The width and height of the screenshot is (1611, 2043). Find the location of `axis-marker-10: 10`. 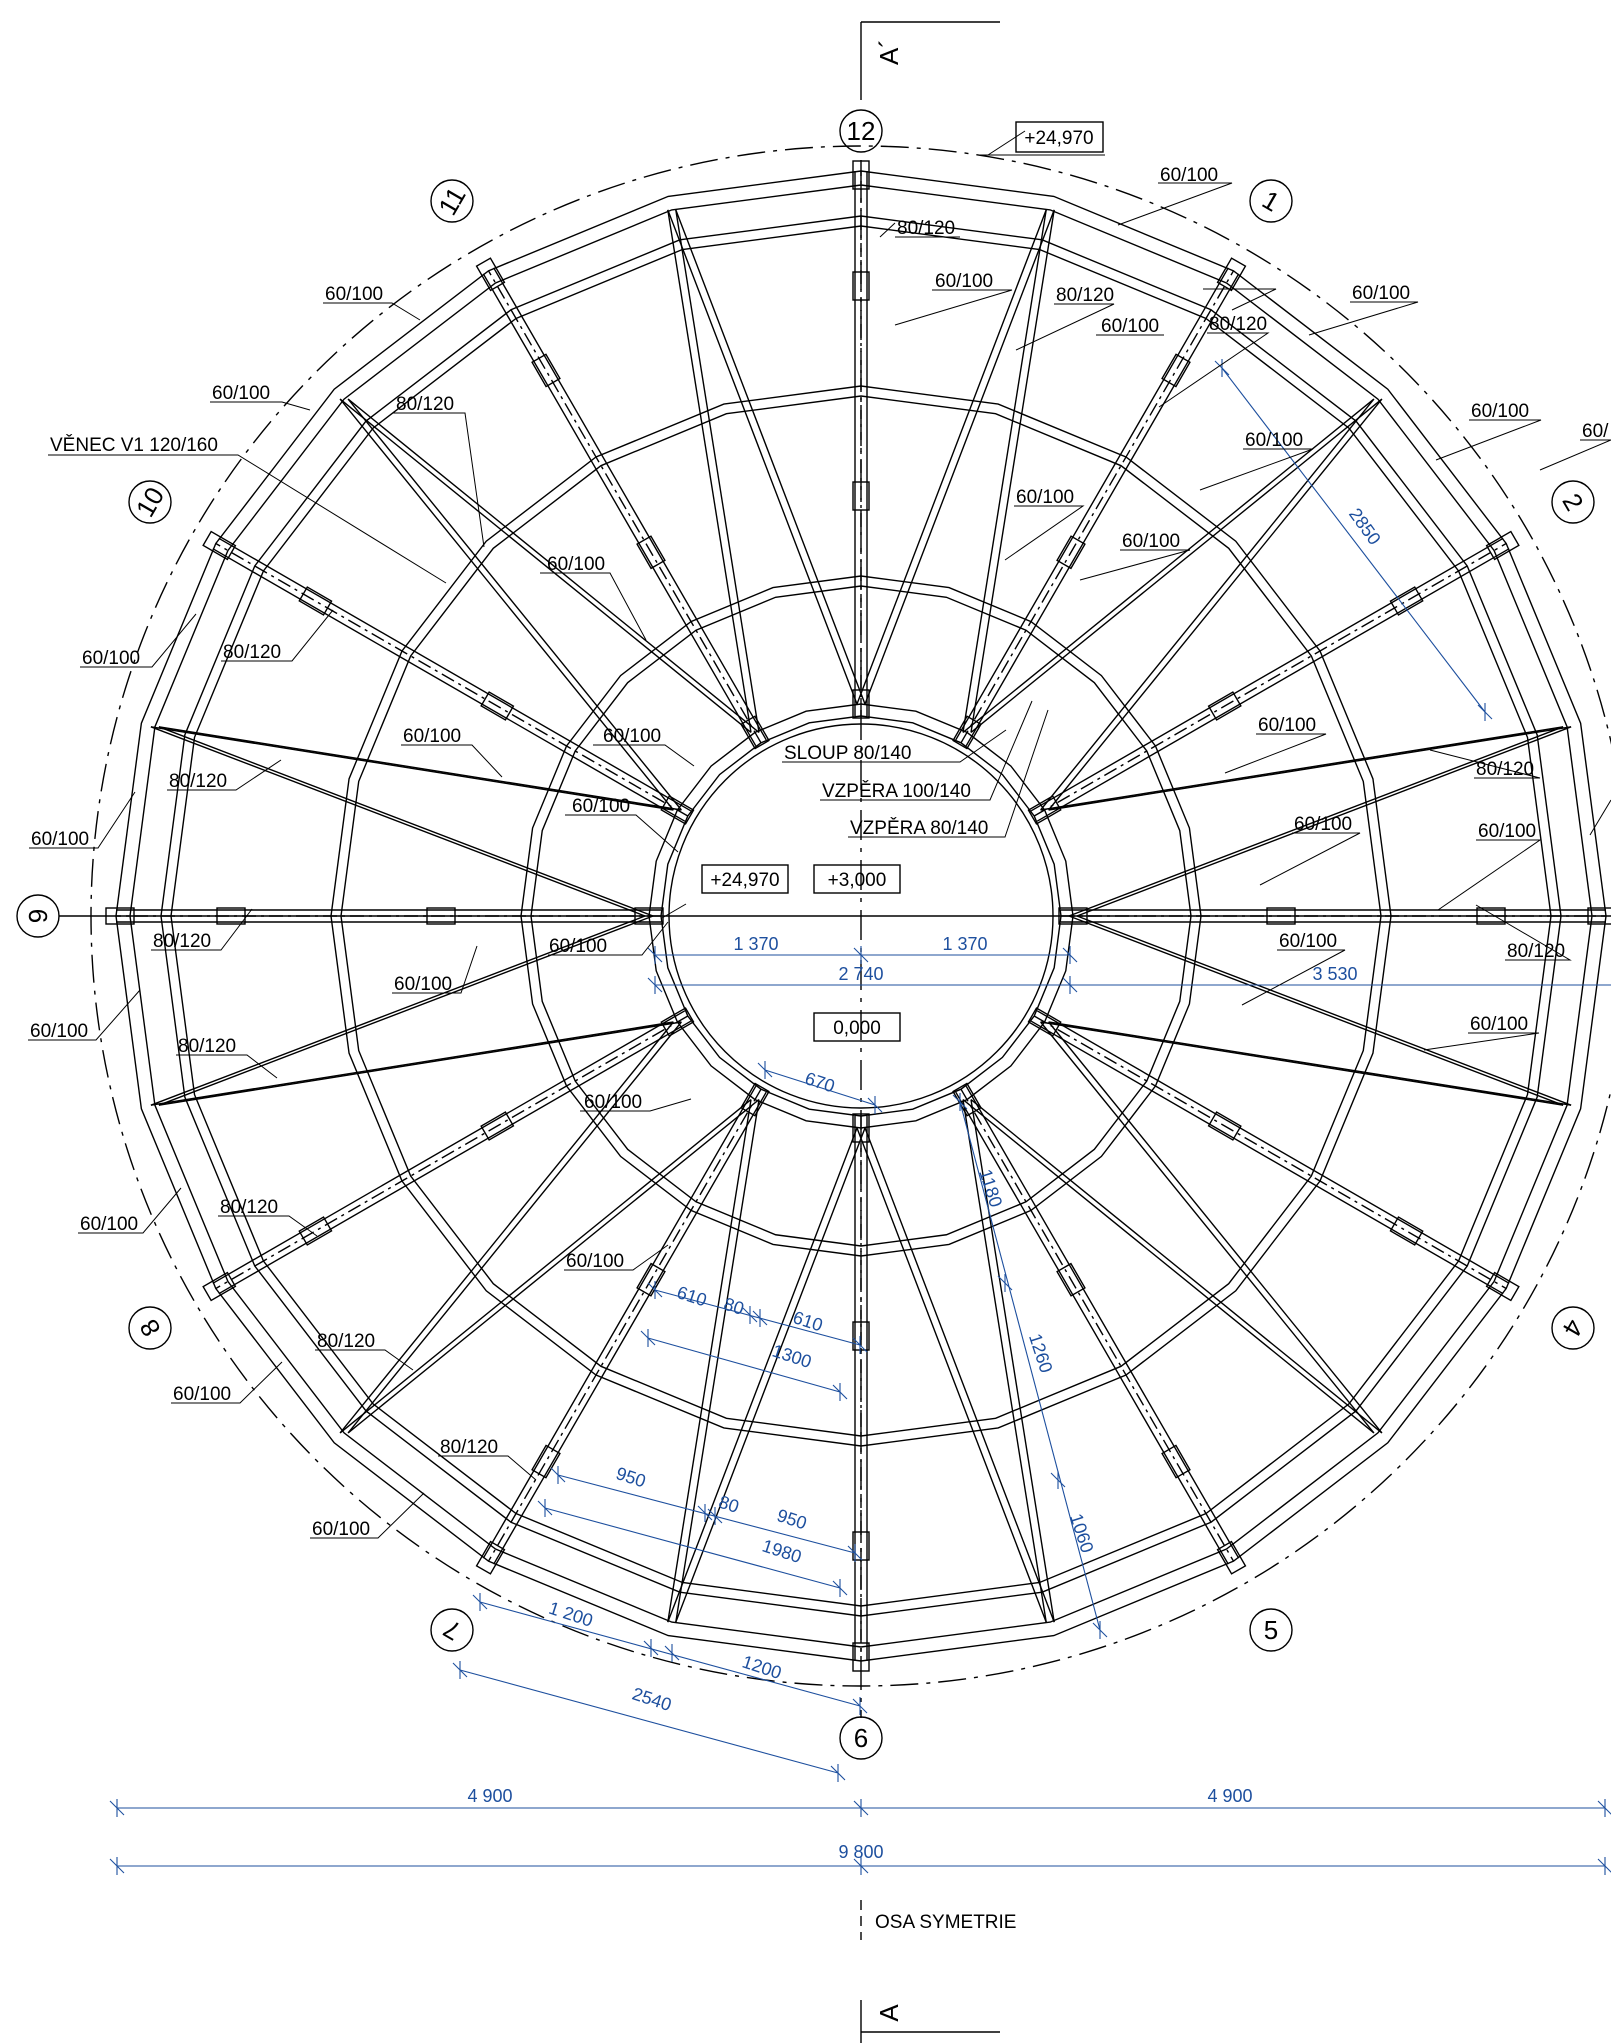

axis-marker-10: 10 is located at coordinates (150, 502).